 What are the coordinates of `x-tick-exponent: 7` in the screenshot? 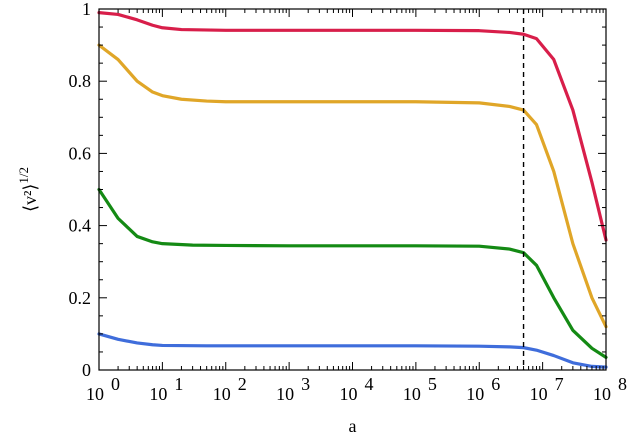 It's located at (559, 384).